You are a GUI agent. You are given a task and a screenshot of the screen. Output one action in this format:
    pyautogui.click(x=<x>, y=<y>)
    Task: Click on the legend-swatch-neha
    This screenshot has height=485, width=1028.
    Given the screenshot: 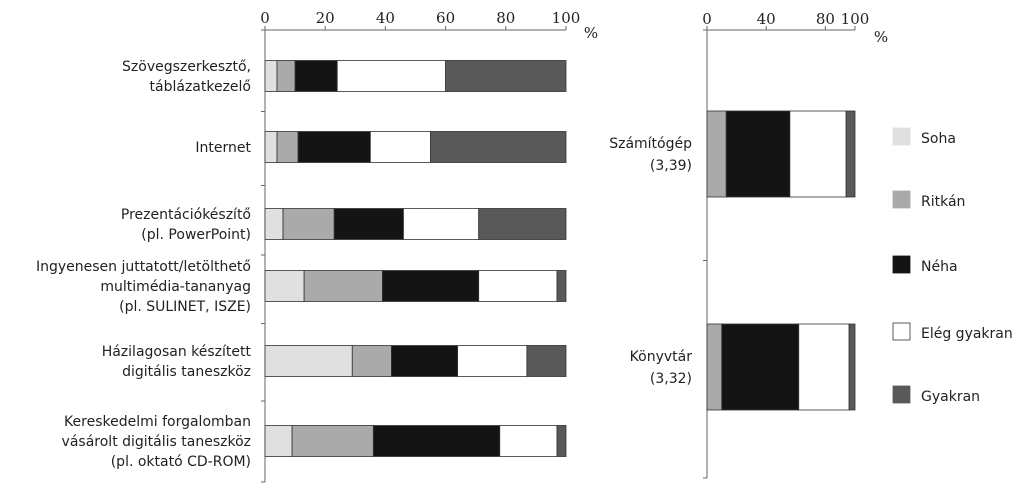 What is the action you would take?
    pyautogui.click(x=901, y=264)
    